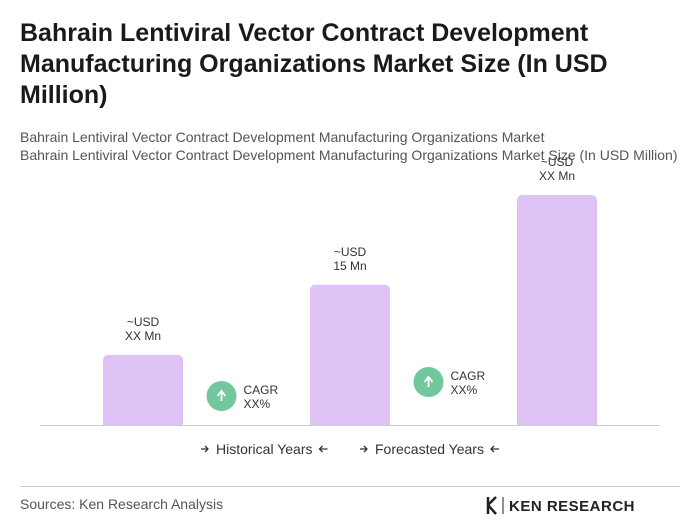  I want to click on logo-text: KEN RESEARCH, so click(572, 506).